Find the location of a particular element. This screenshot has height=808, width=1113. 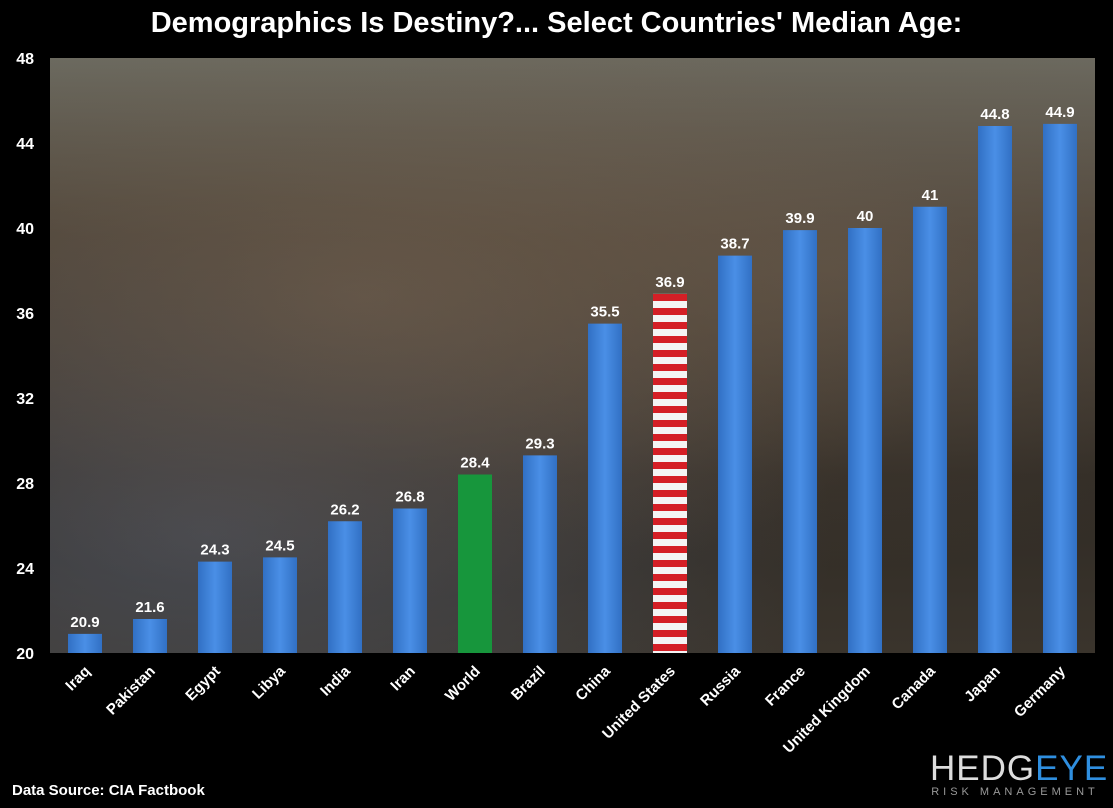

bar-united-kingdom is located at coordinates (865, 440).